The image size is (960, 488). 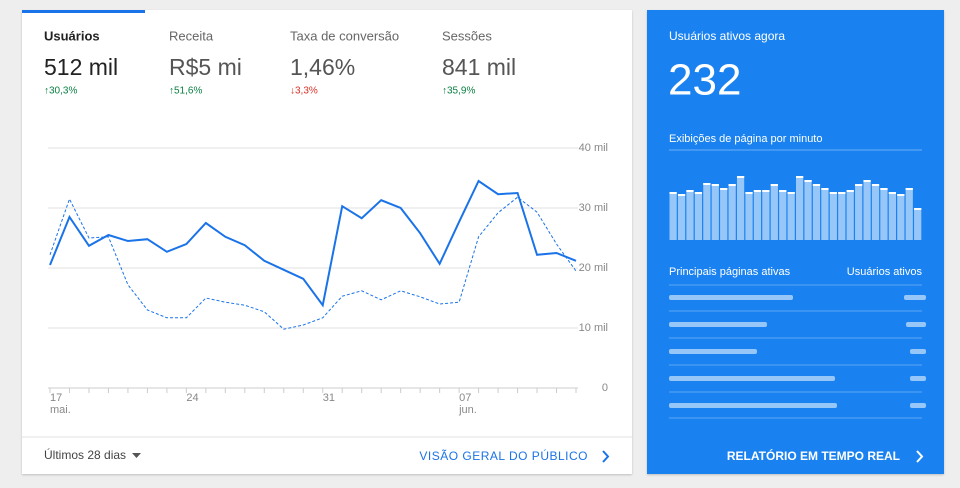 I want to click on tab-label: Receita, so click(x=191, y=35).